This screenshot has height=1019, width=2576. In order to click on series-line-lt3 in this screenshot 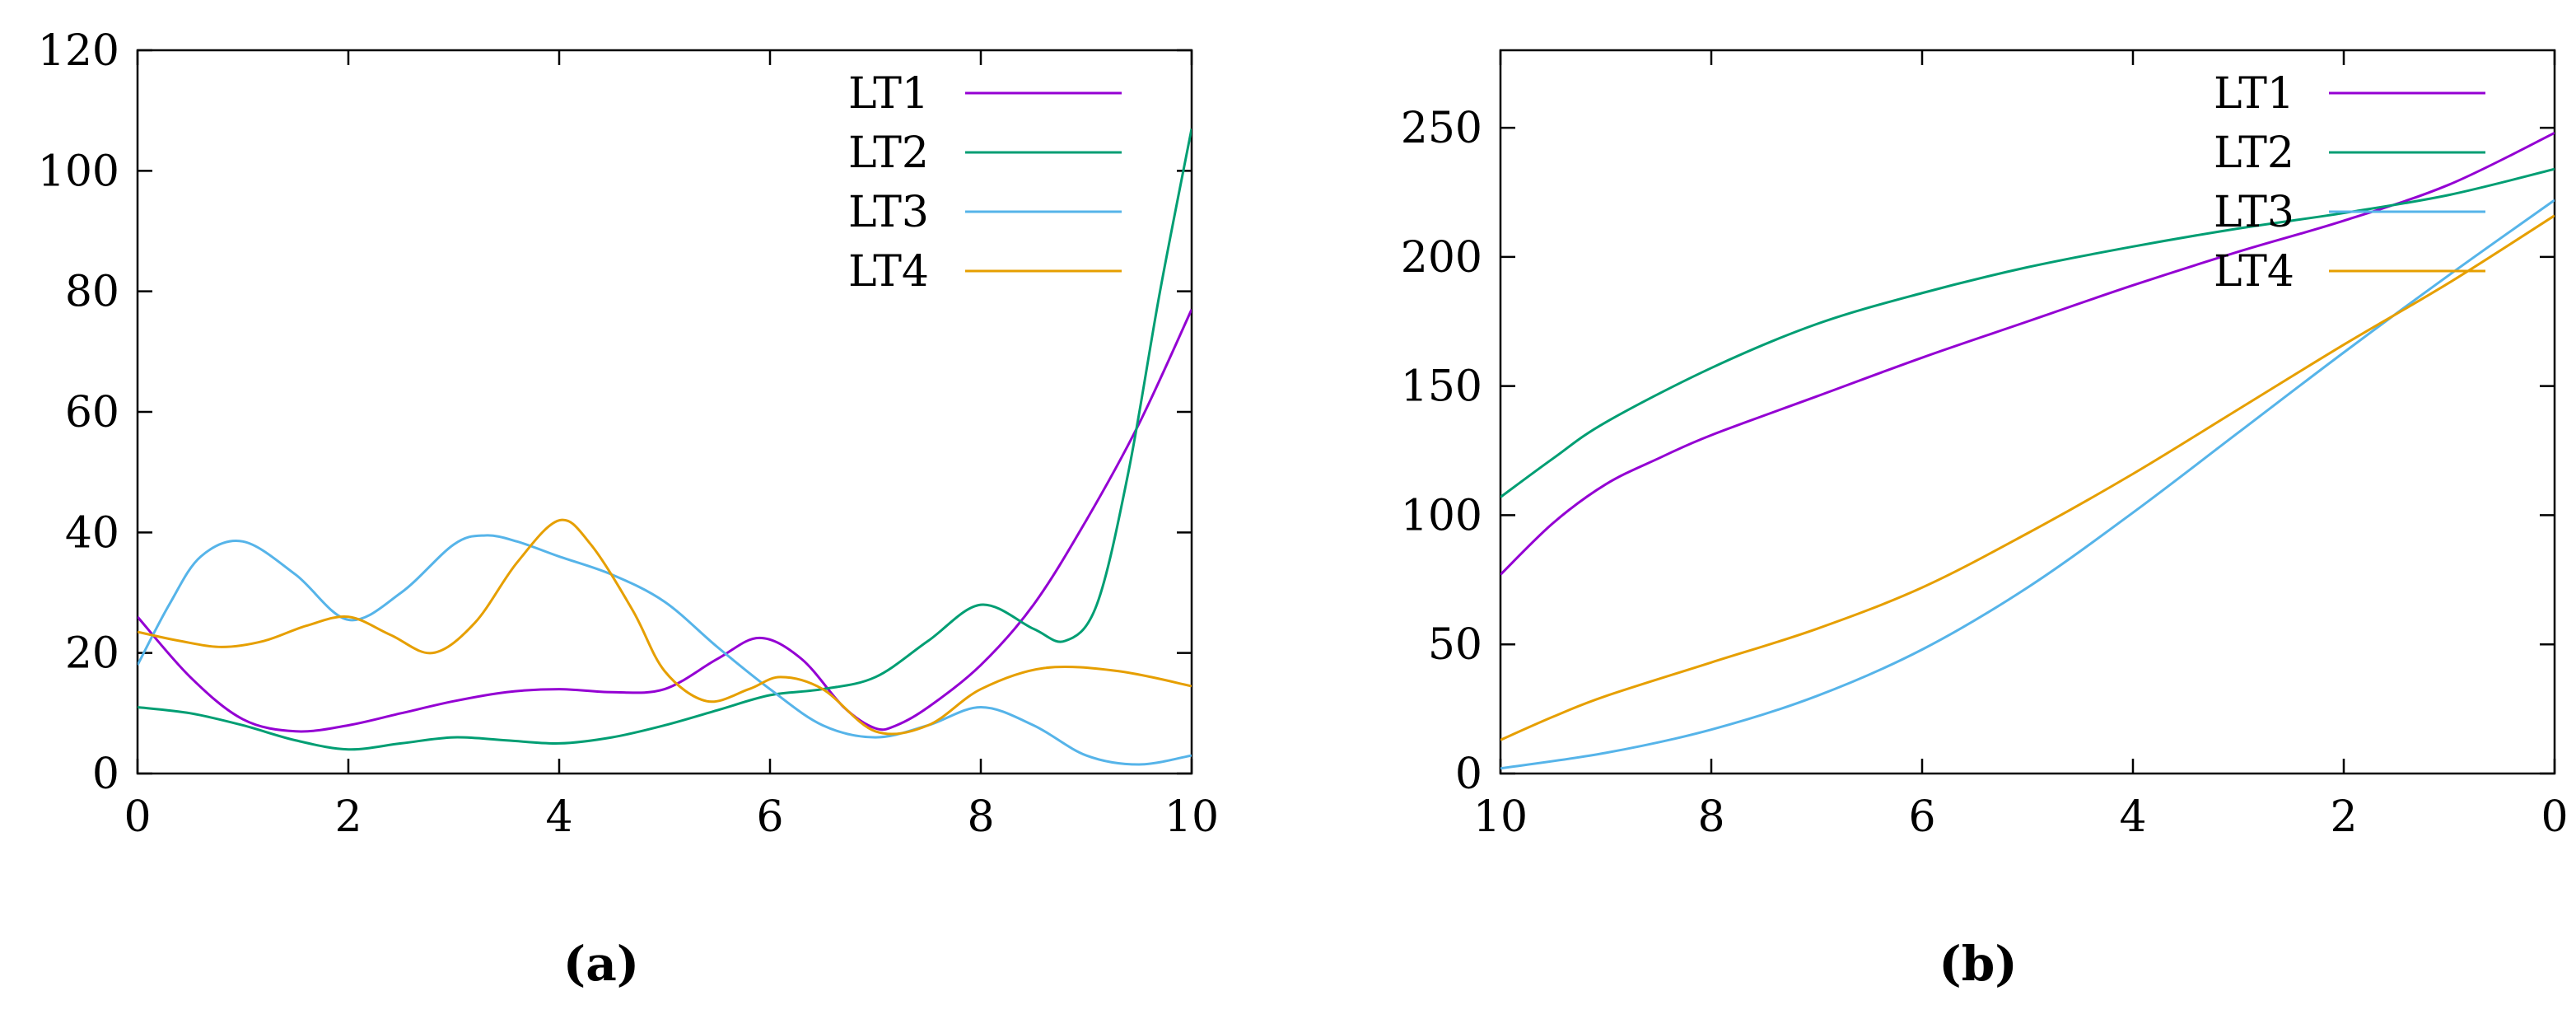, I will do `click(665, 650)`.